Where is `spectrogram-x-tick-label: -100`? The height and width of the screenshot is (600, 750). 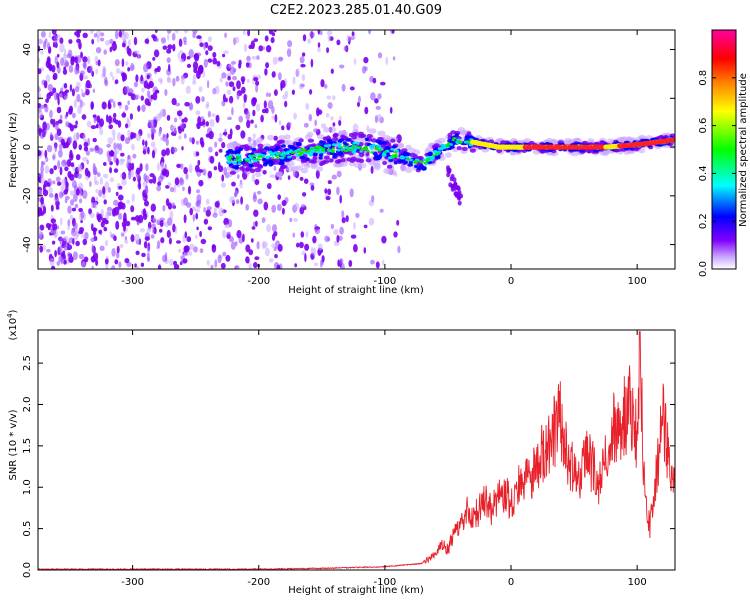
spectrogram-x-tick-label: -100 is located at coordinates (385, 281).